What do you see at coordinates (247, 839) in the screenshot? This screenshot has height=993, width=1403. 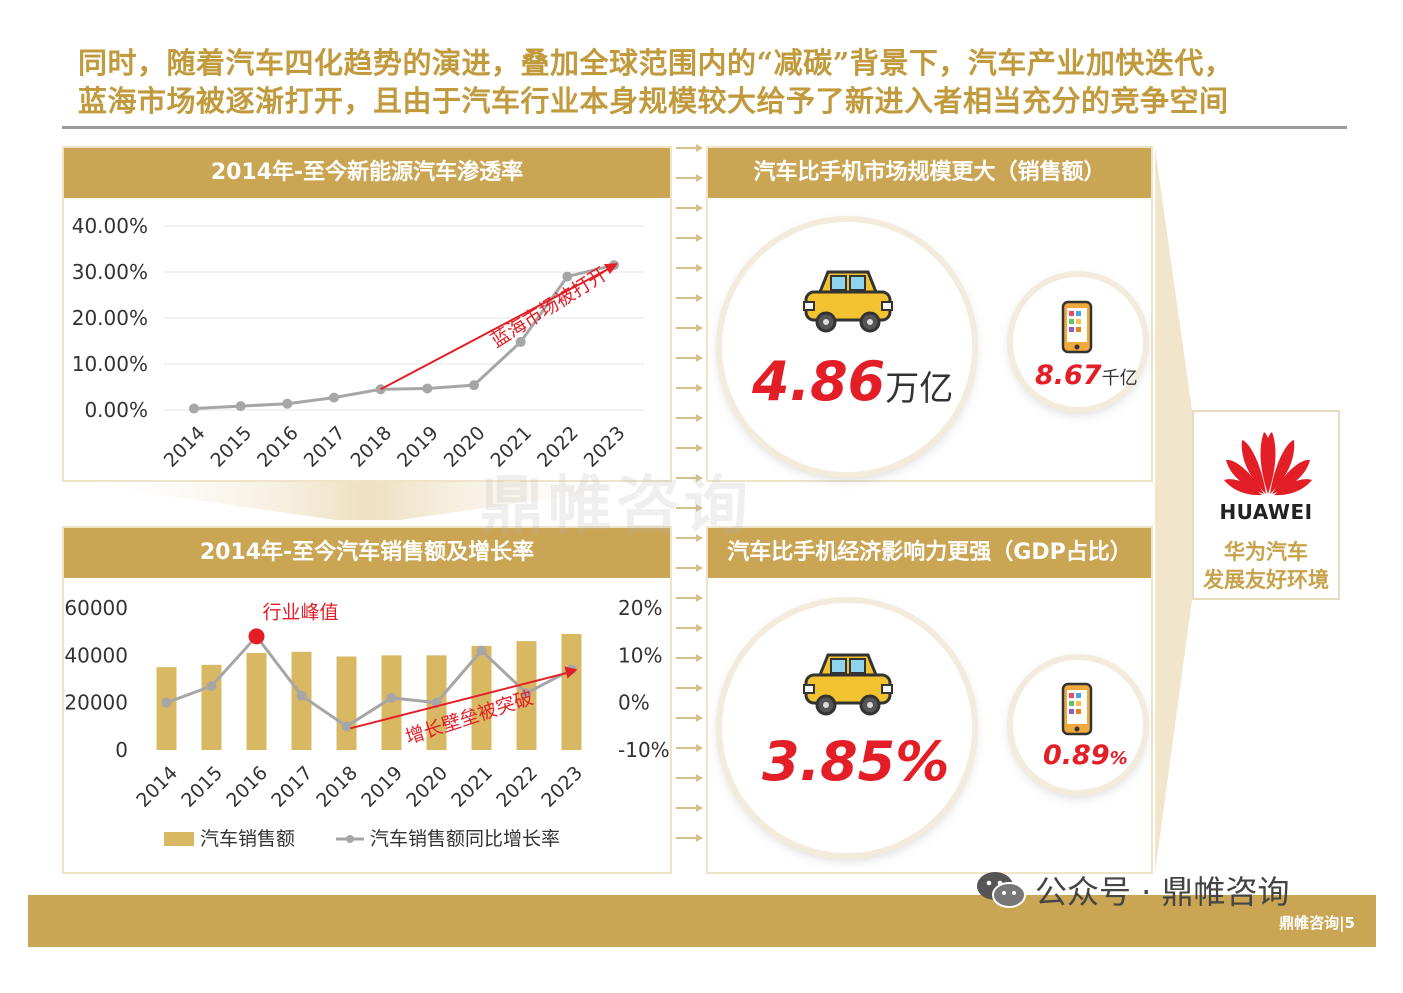 I see `legend-label-bar: 汽车销售额` at bounding box center [247, 839].